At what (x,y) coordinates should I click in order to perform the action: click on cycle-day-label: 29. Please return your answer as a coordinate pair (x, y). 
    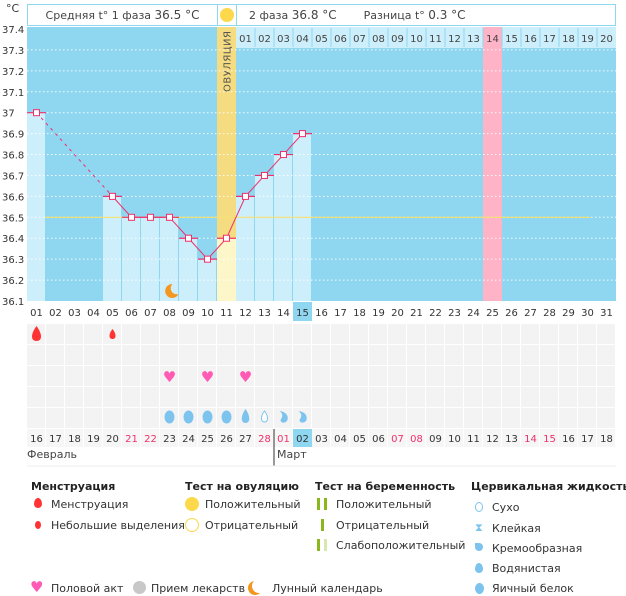
    Looking at the image, I should click on (568, 313).